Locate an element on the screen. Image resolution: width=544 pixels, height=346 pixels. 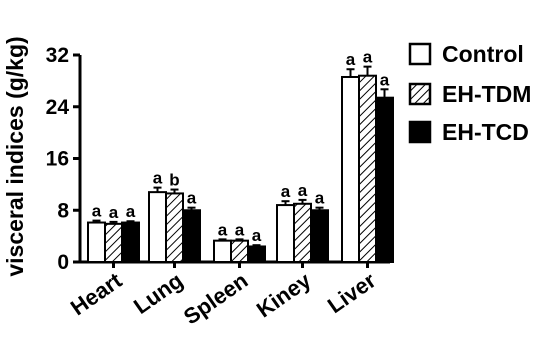
bar-eh-tcd-lung is located at coordinates (191, 236).